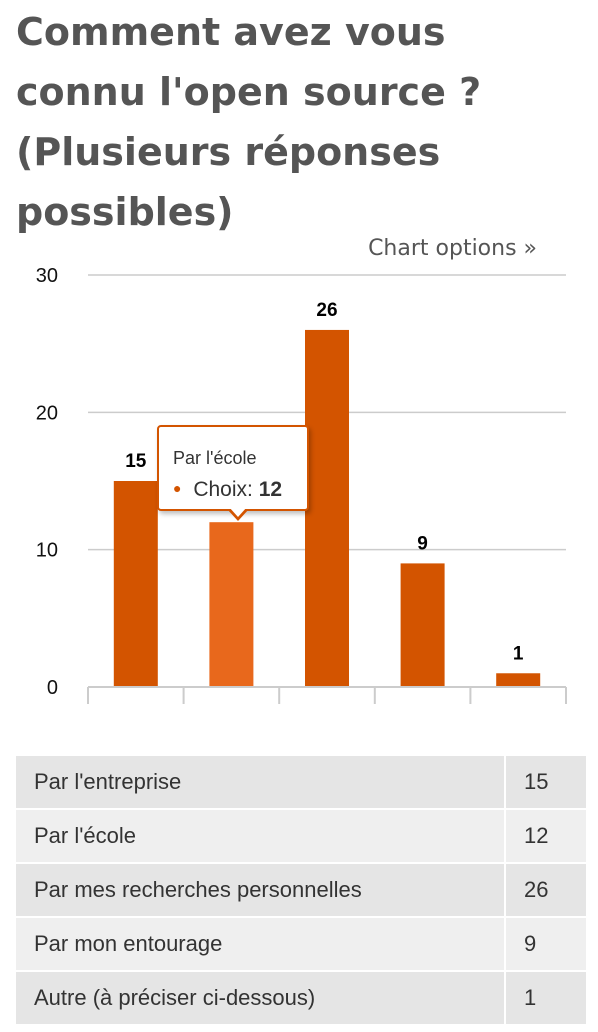 This screenshot has width=598, height=1032. Describe the element at coordinates (47, 482) in the screenshot. I see `y-axis-ticks: 0 10 20 30` at that location.